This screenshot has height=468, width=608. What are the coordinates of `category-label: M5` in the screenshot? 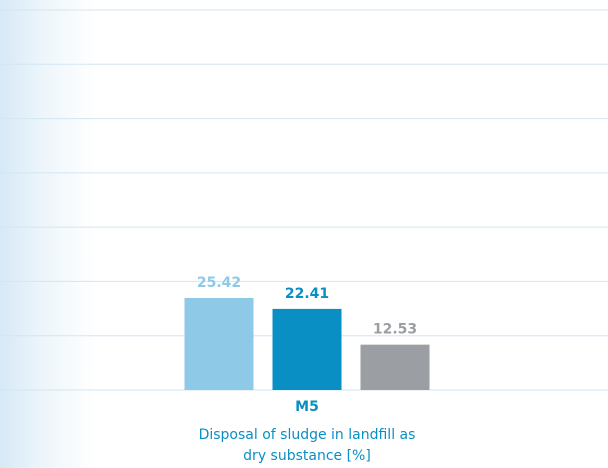 It's located at (307, 407).